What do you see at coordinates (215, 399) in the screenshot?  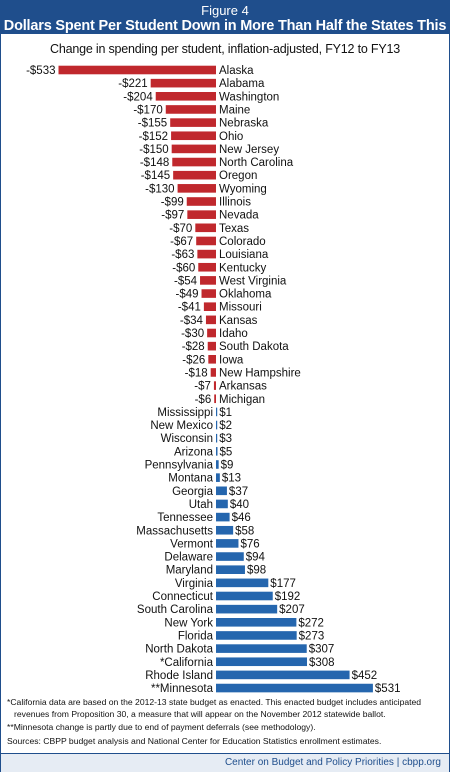 I see `bar-michigan` at bounding box center [215, 399].